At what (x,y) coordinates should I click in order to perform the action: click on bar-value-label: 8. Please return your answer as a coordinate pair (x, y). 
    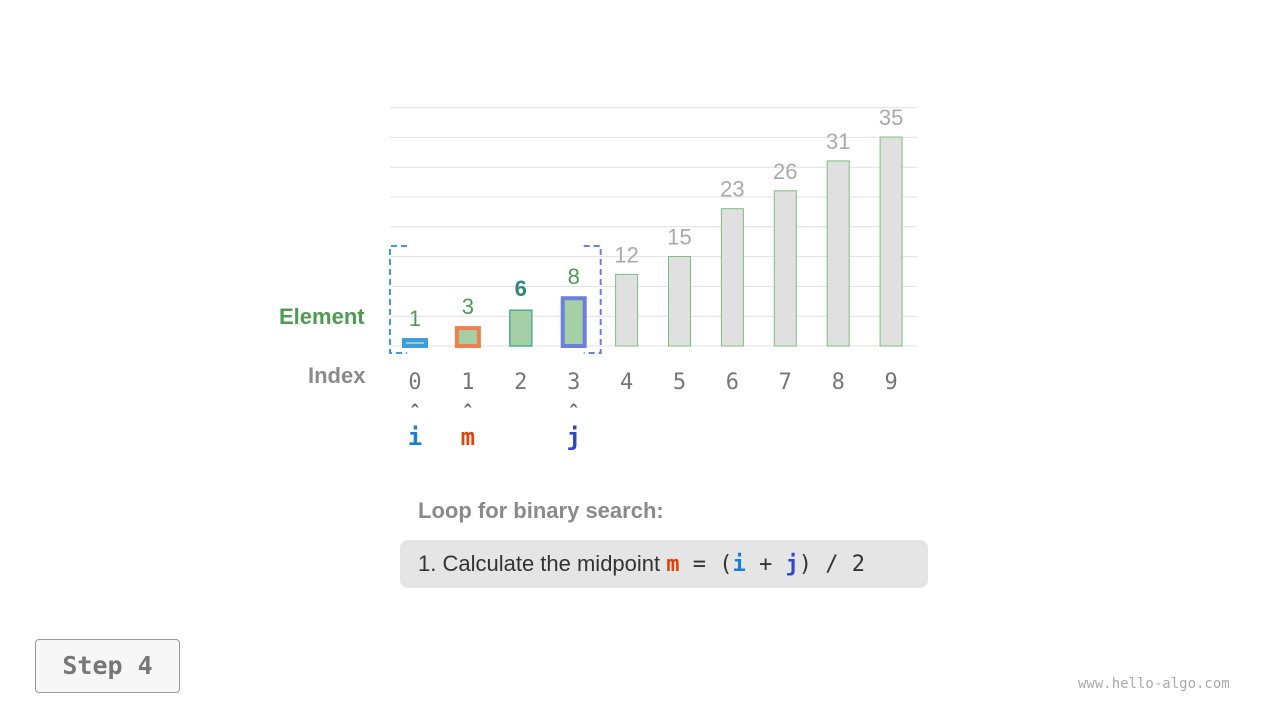
    Looking at the image, I should click on (574, 276).